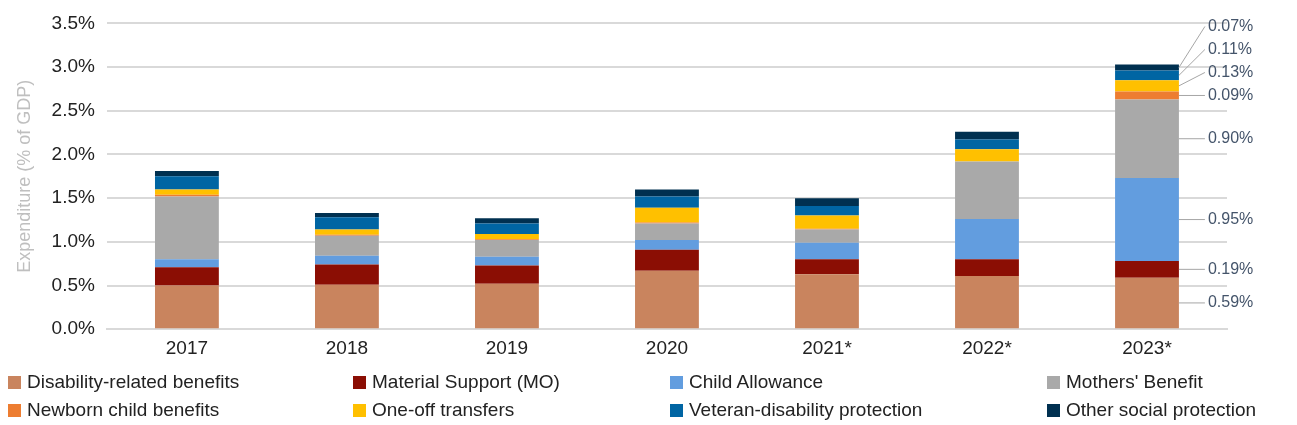 This screenshot has height=425, width=1297. What do you see at coordinates (1230, 138) in the screenshot?
I see `data-label: 0.90%` at bounding box center [1230, 138].